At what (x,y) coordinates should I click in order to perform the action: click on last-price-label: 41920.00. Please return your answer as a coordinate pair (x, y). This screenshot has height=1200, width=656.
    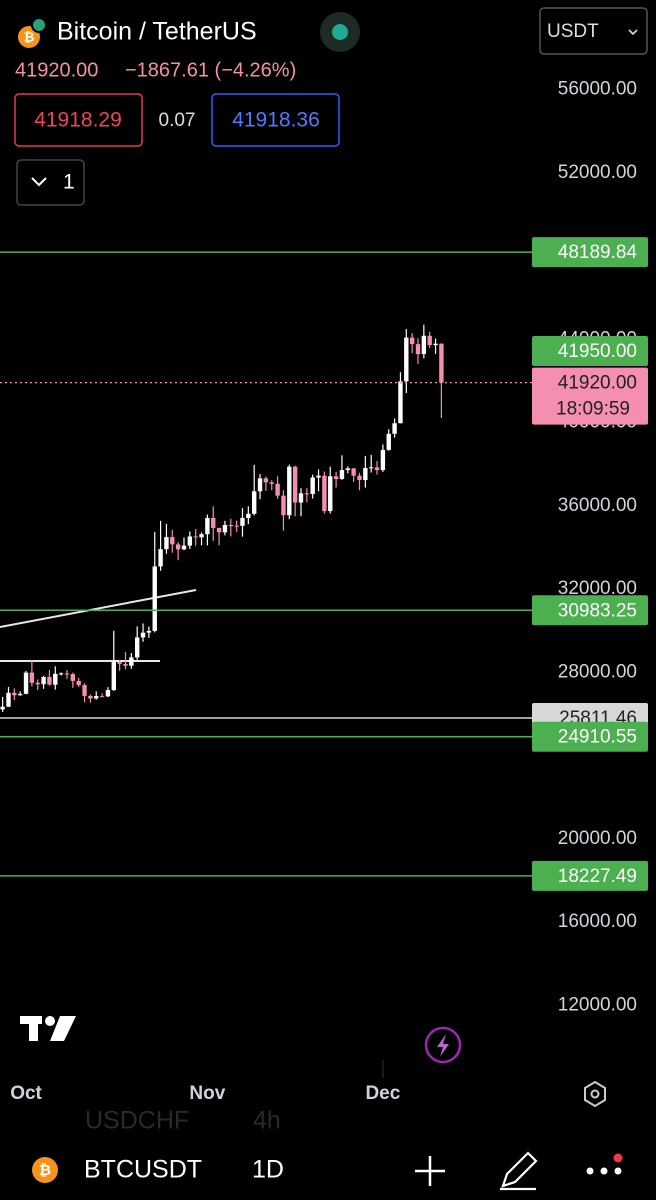
    Looking at the image, I should click on (597, 383).